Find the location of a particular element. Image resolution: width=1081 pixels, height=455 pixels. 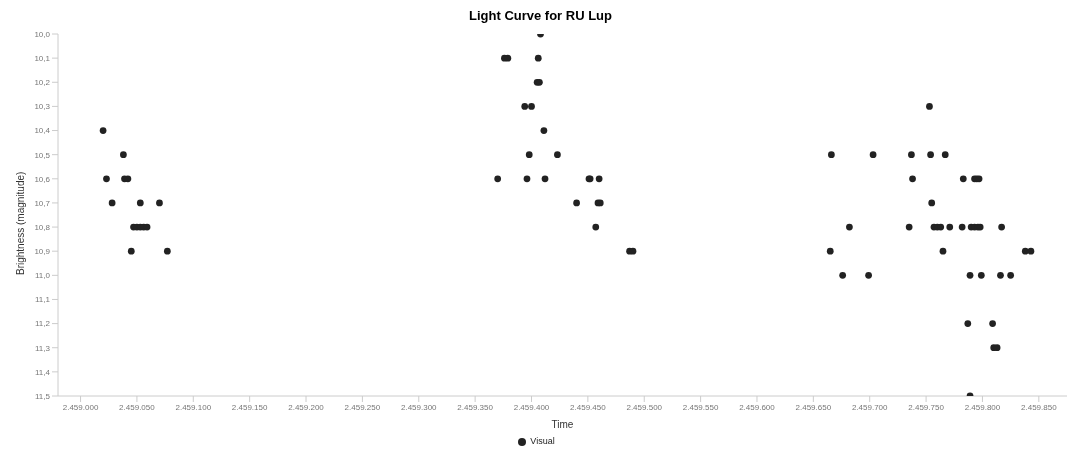

x-tick-label: 2.459.000 is located at coordinates (80, 407).